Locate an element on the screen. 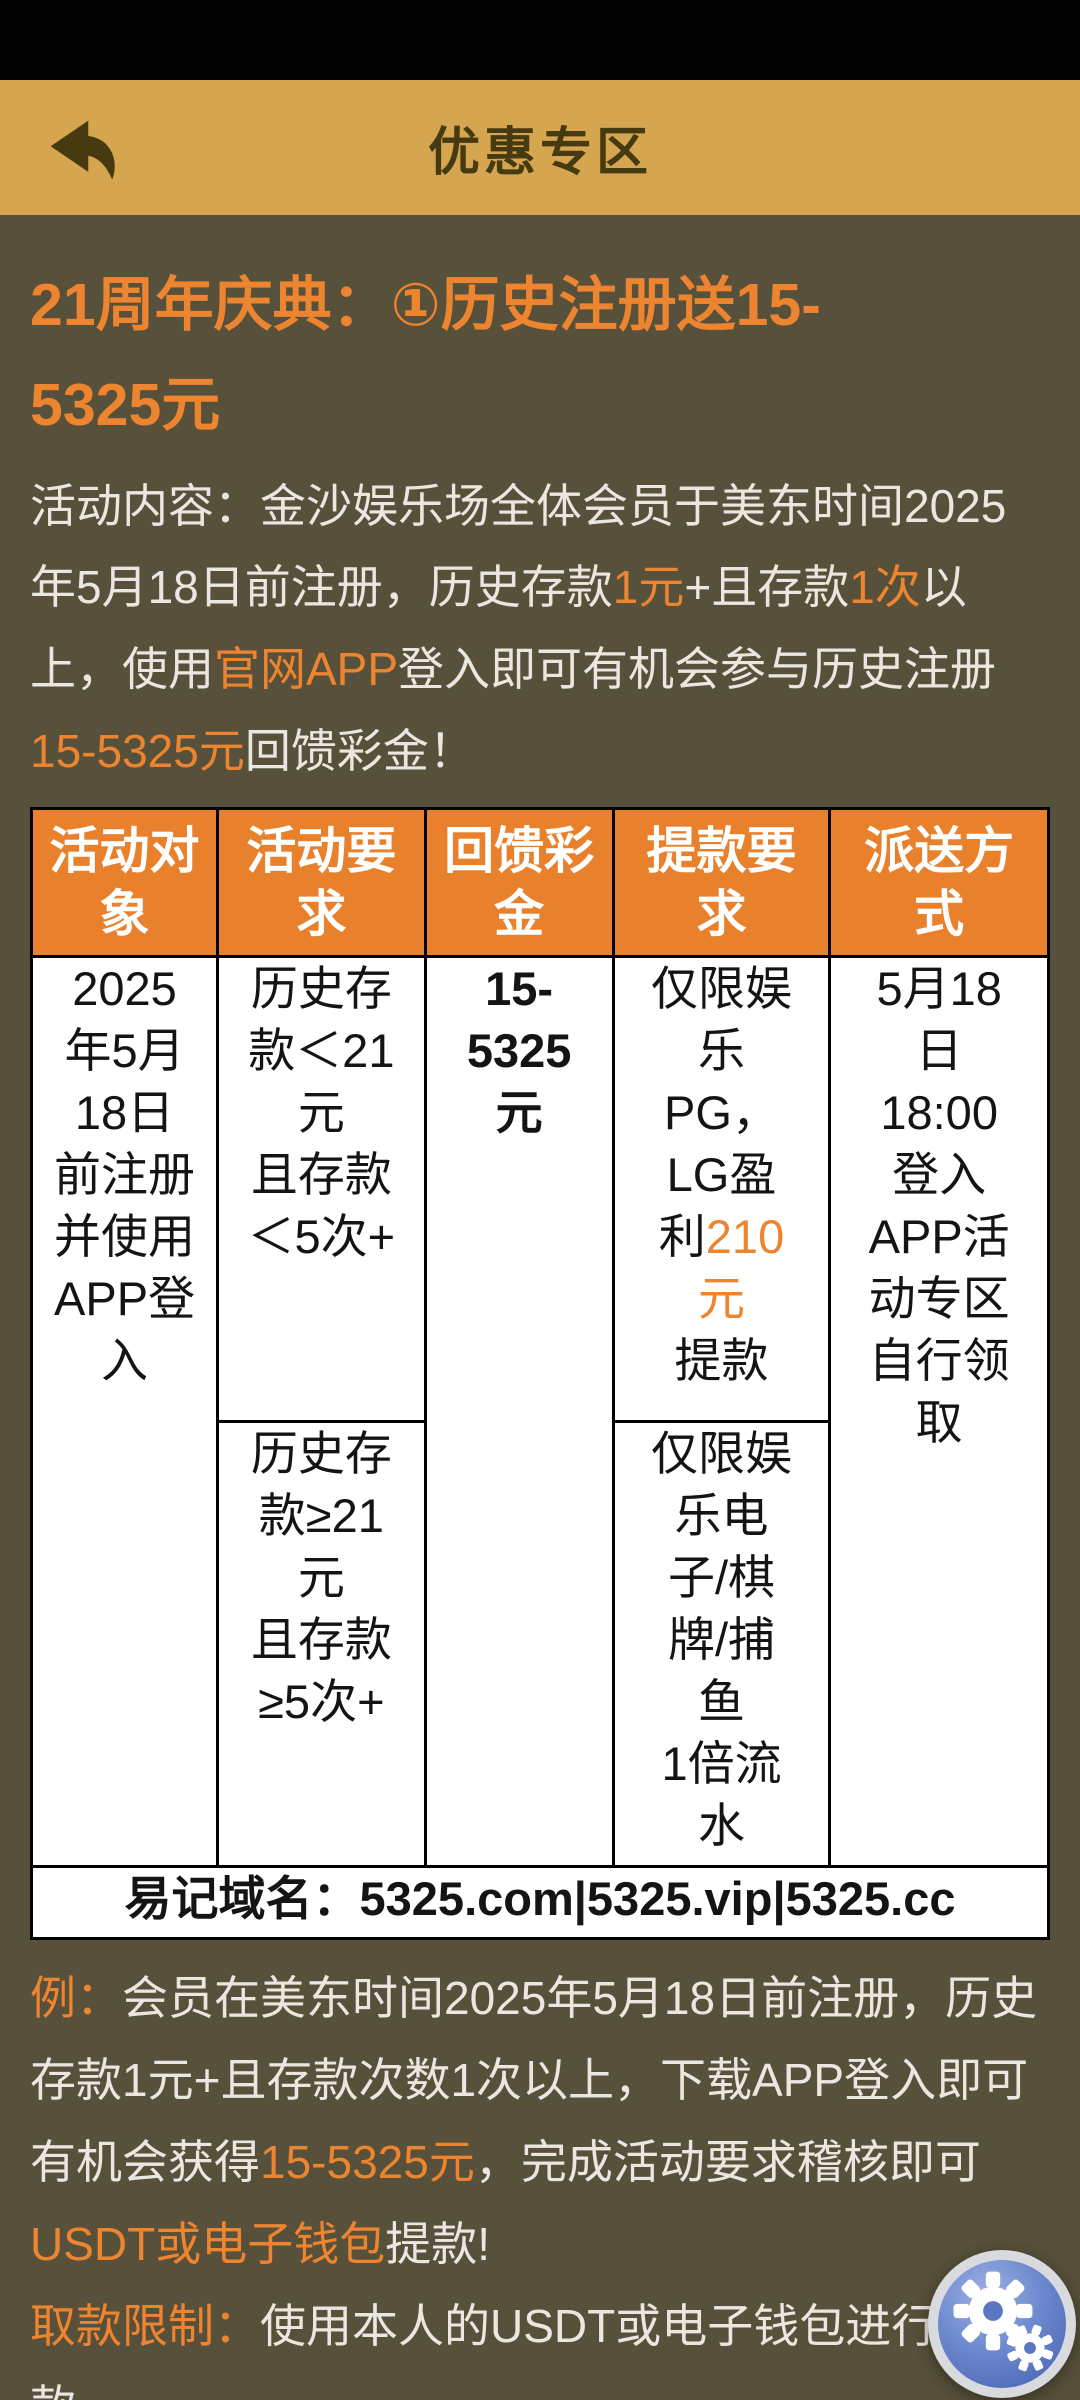 The height and width of the screenshot is (2400, 1080). cell-requirement-2: 历史存 款≥21 元 且存款 ≥5次+ is located at coordinates (321, 1644).